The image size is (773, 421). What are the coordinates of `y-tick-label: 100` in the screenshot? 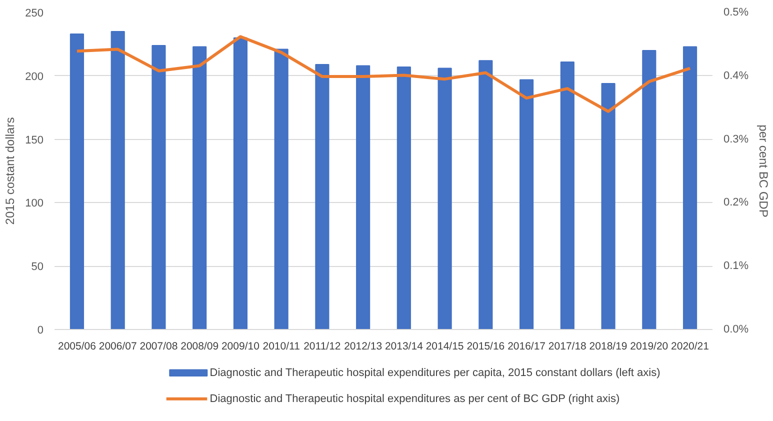 It's located at (34, 204).